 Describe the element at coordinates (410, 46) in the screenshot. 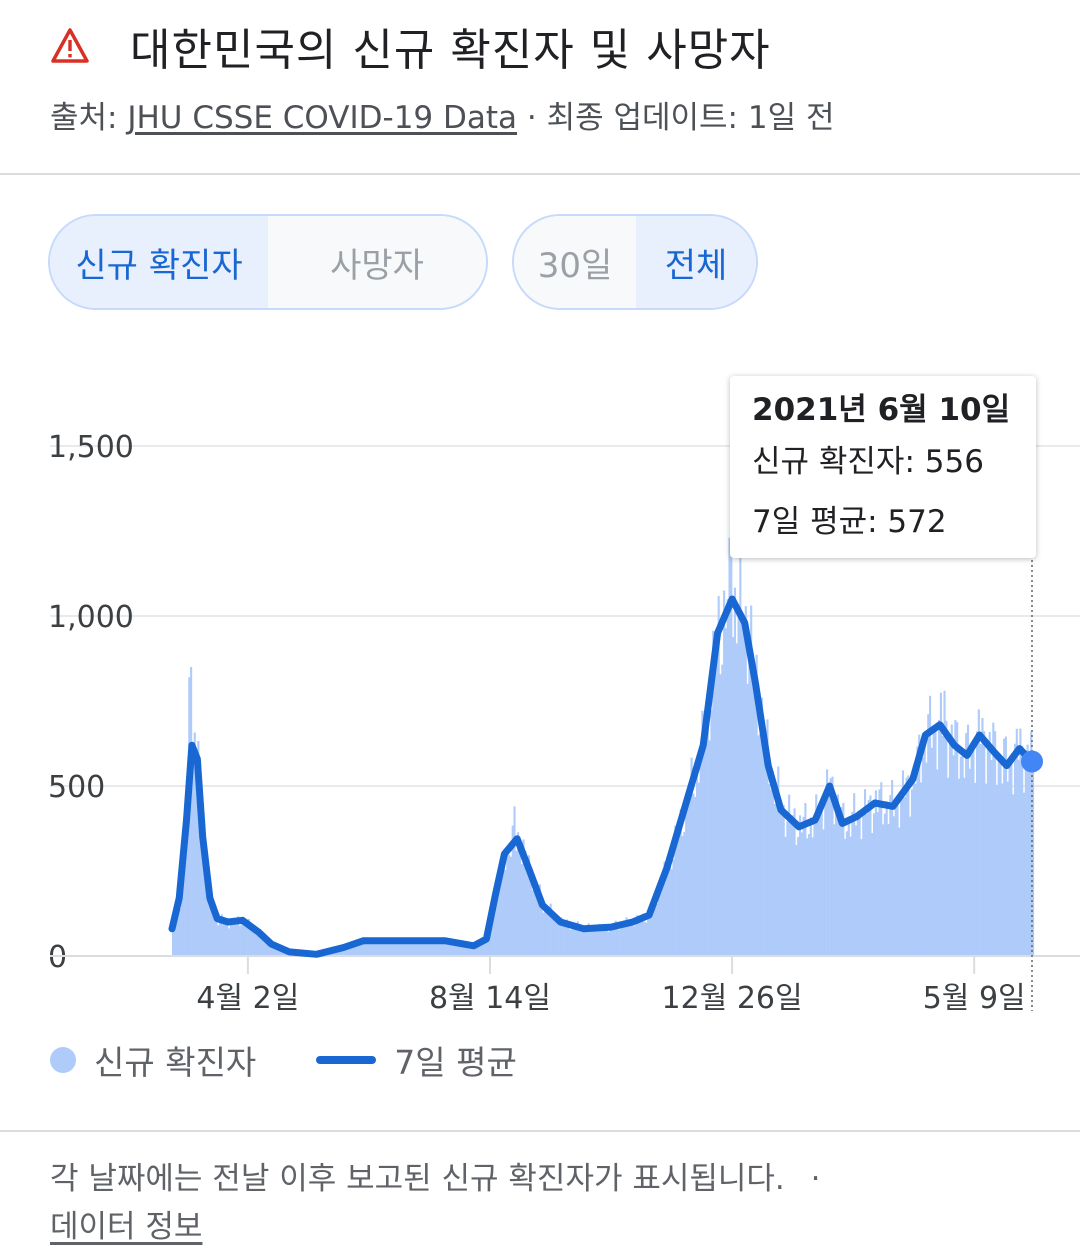

I see `title-row: 대한민국의 신규 확진자 및 사망자` at that location.